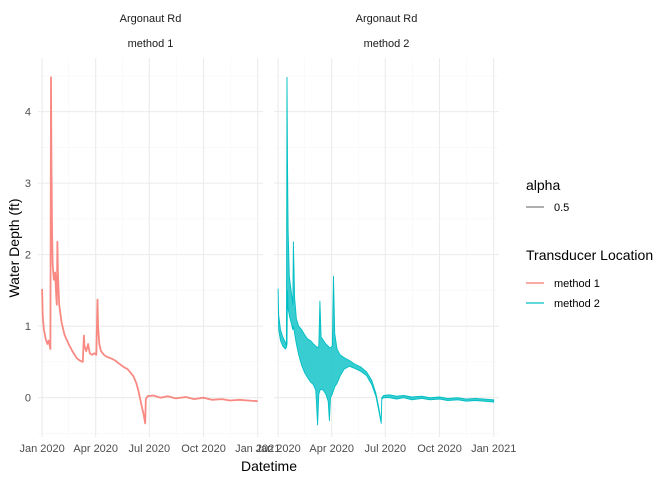  What do you see at coordinates (28, 184) in the screenshot?
I see `y-tick-label: 3` at bounding box center [28, 184].